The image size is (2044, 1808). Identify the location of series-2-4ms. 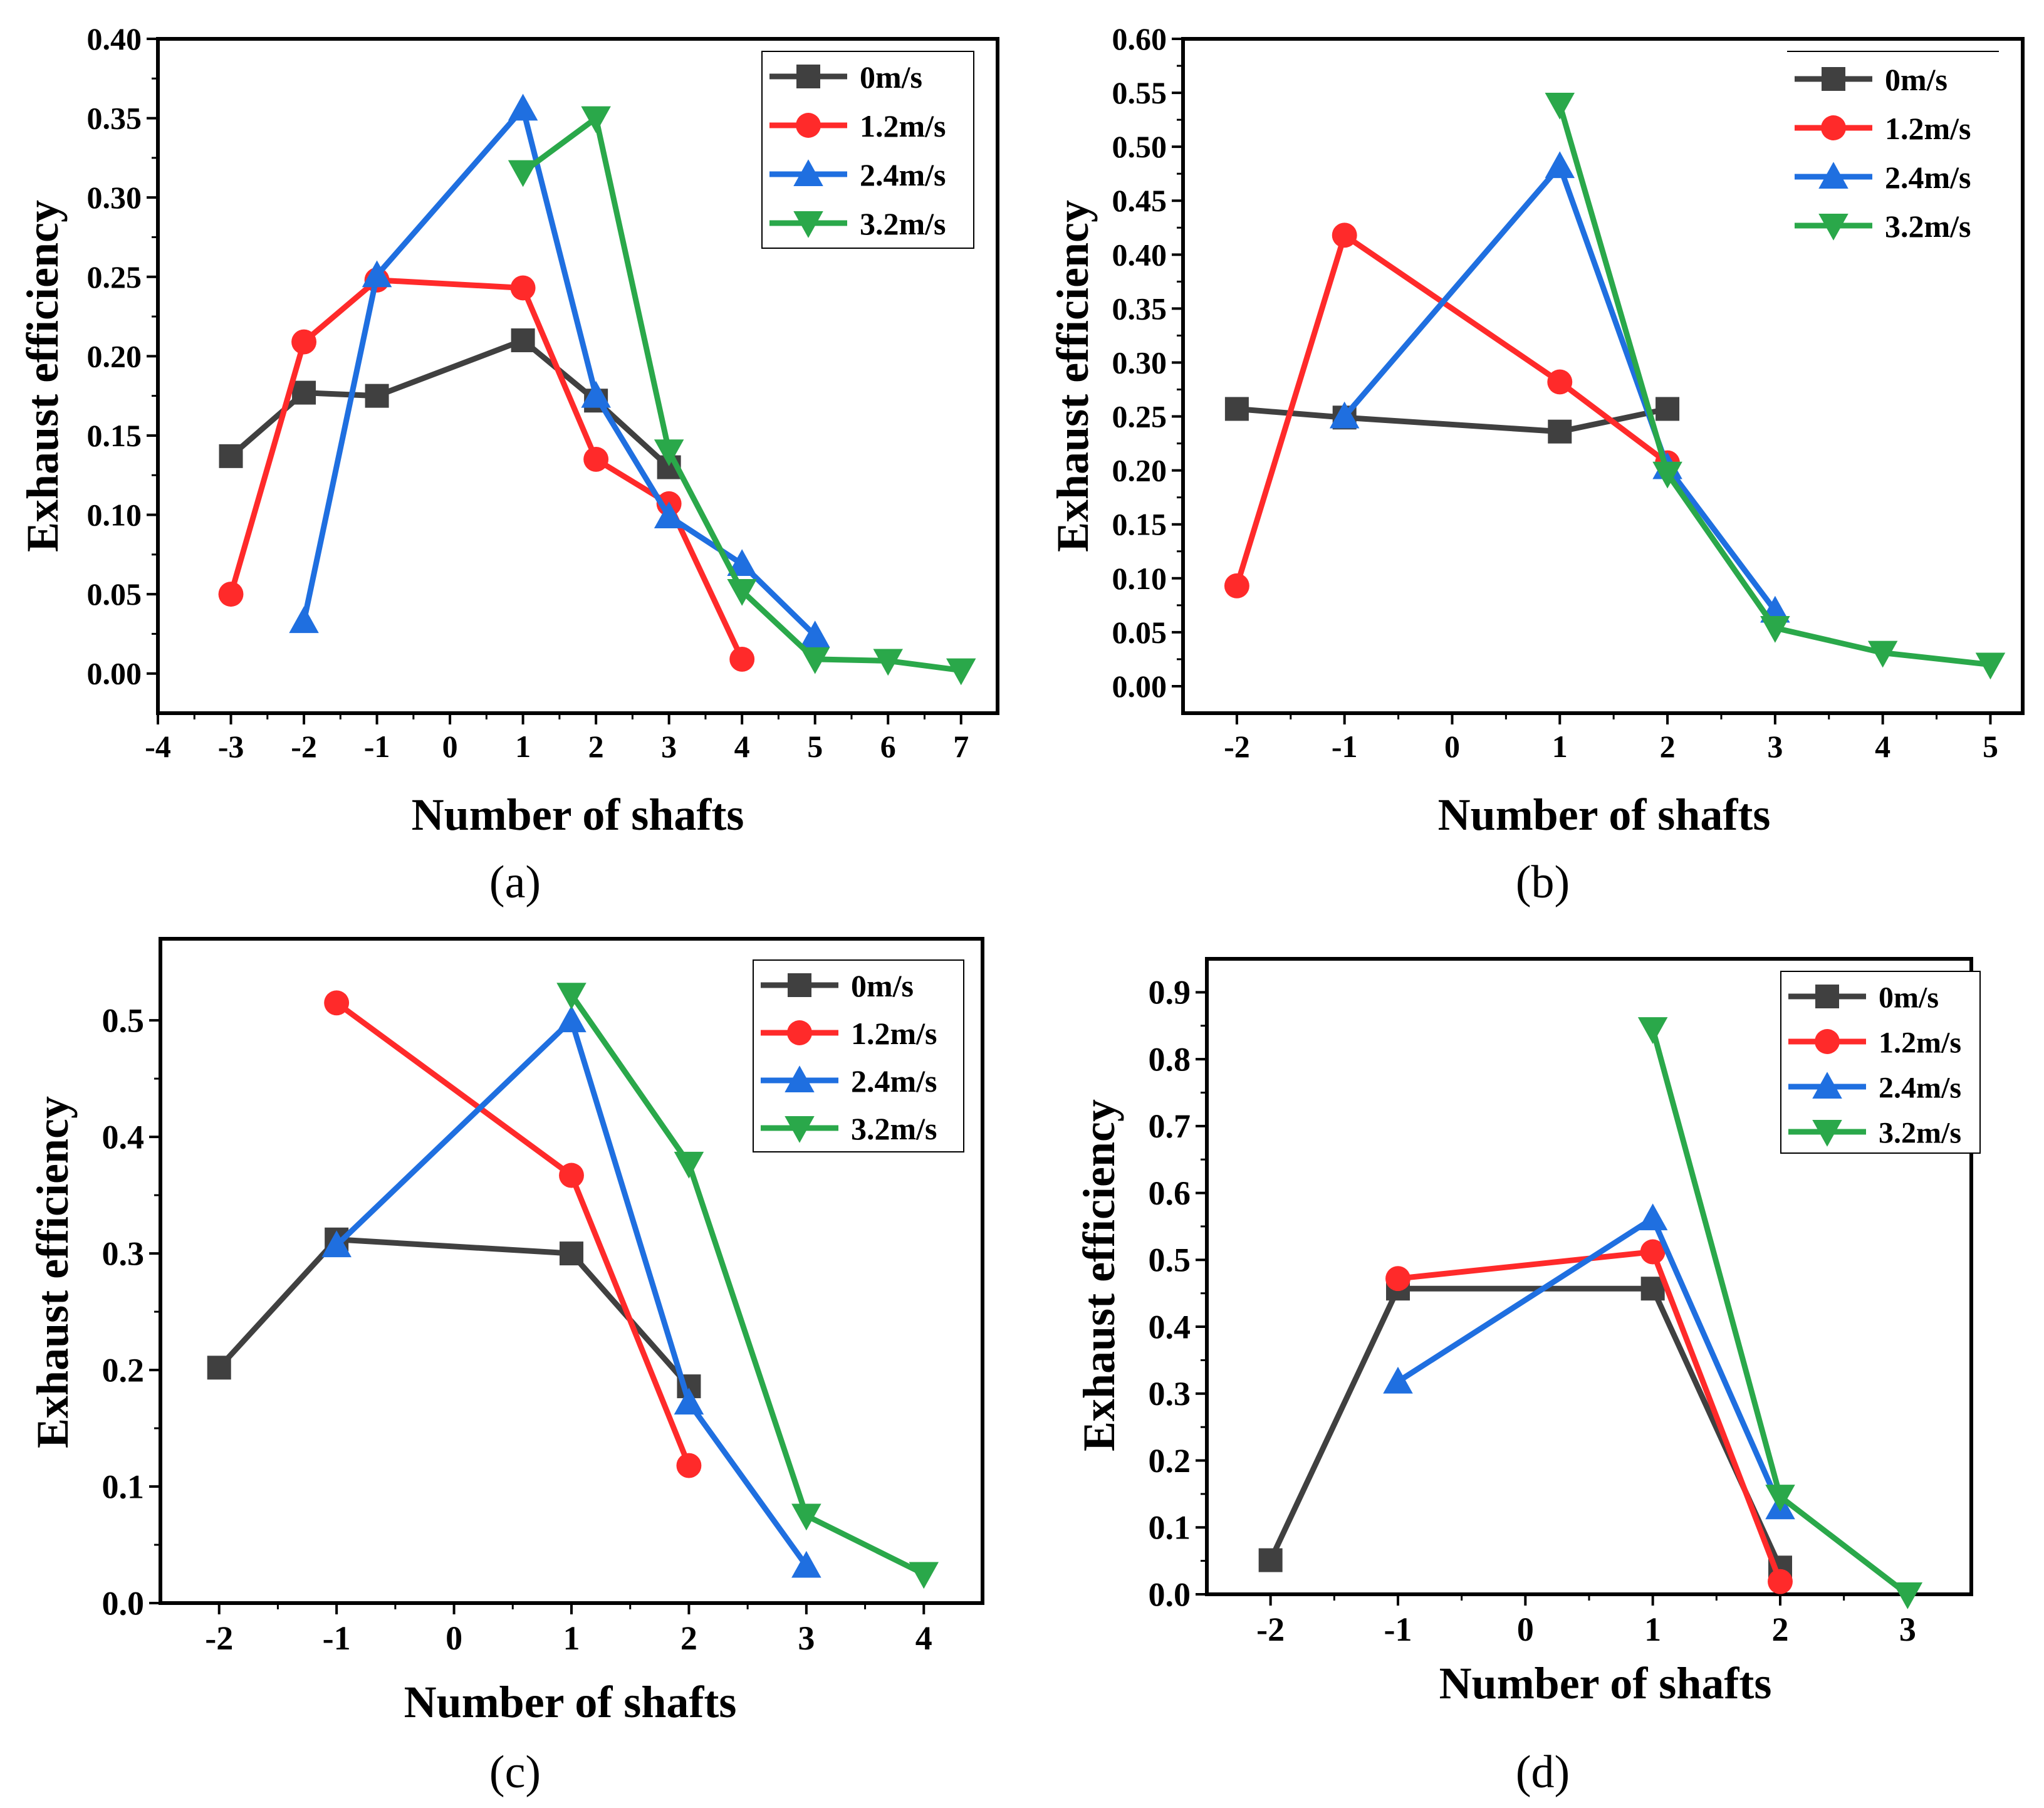
(571, 1291).